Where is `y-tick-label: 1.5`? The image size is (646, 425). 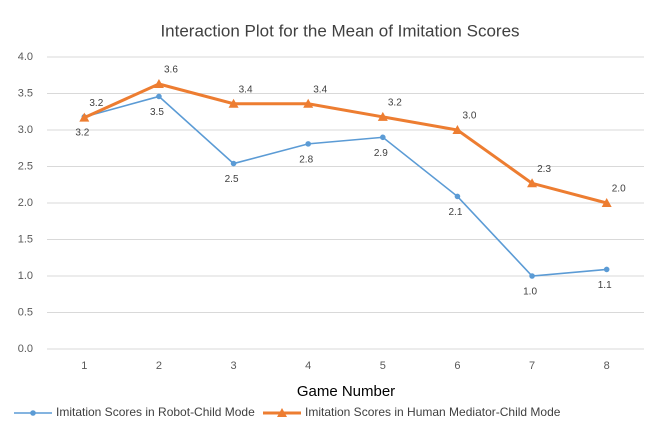
y-tick-label: 1.5 is located at coordinates (25, 239).